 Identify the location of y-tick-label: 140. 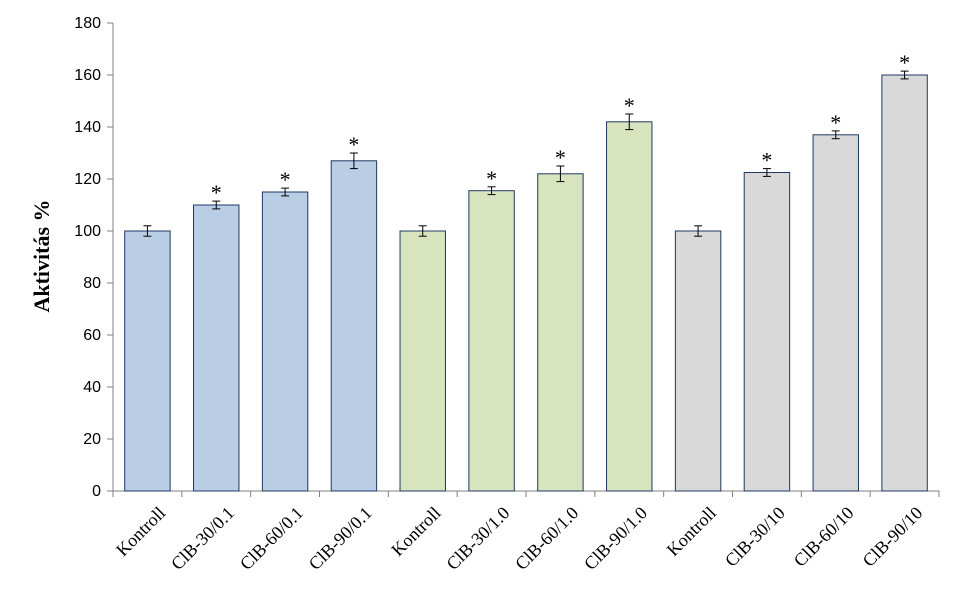
(87, 127).